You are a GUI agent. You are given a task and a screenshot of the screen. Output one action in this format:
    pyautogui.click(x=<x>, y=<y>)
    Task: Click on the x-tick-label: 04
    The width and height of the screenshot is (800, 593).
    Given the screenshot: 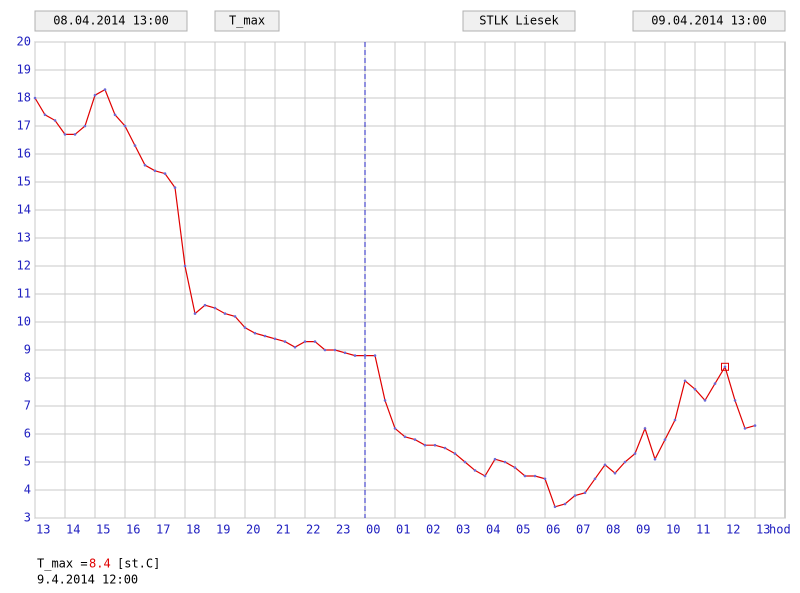 What is the action you would take?
    pyautogui.click(x=493, y=530)
    